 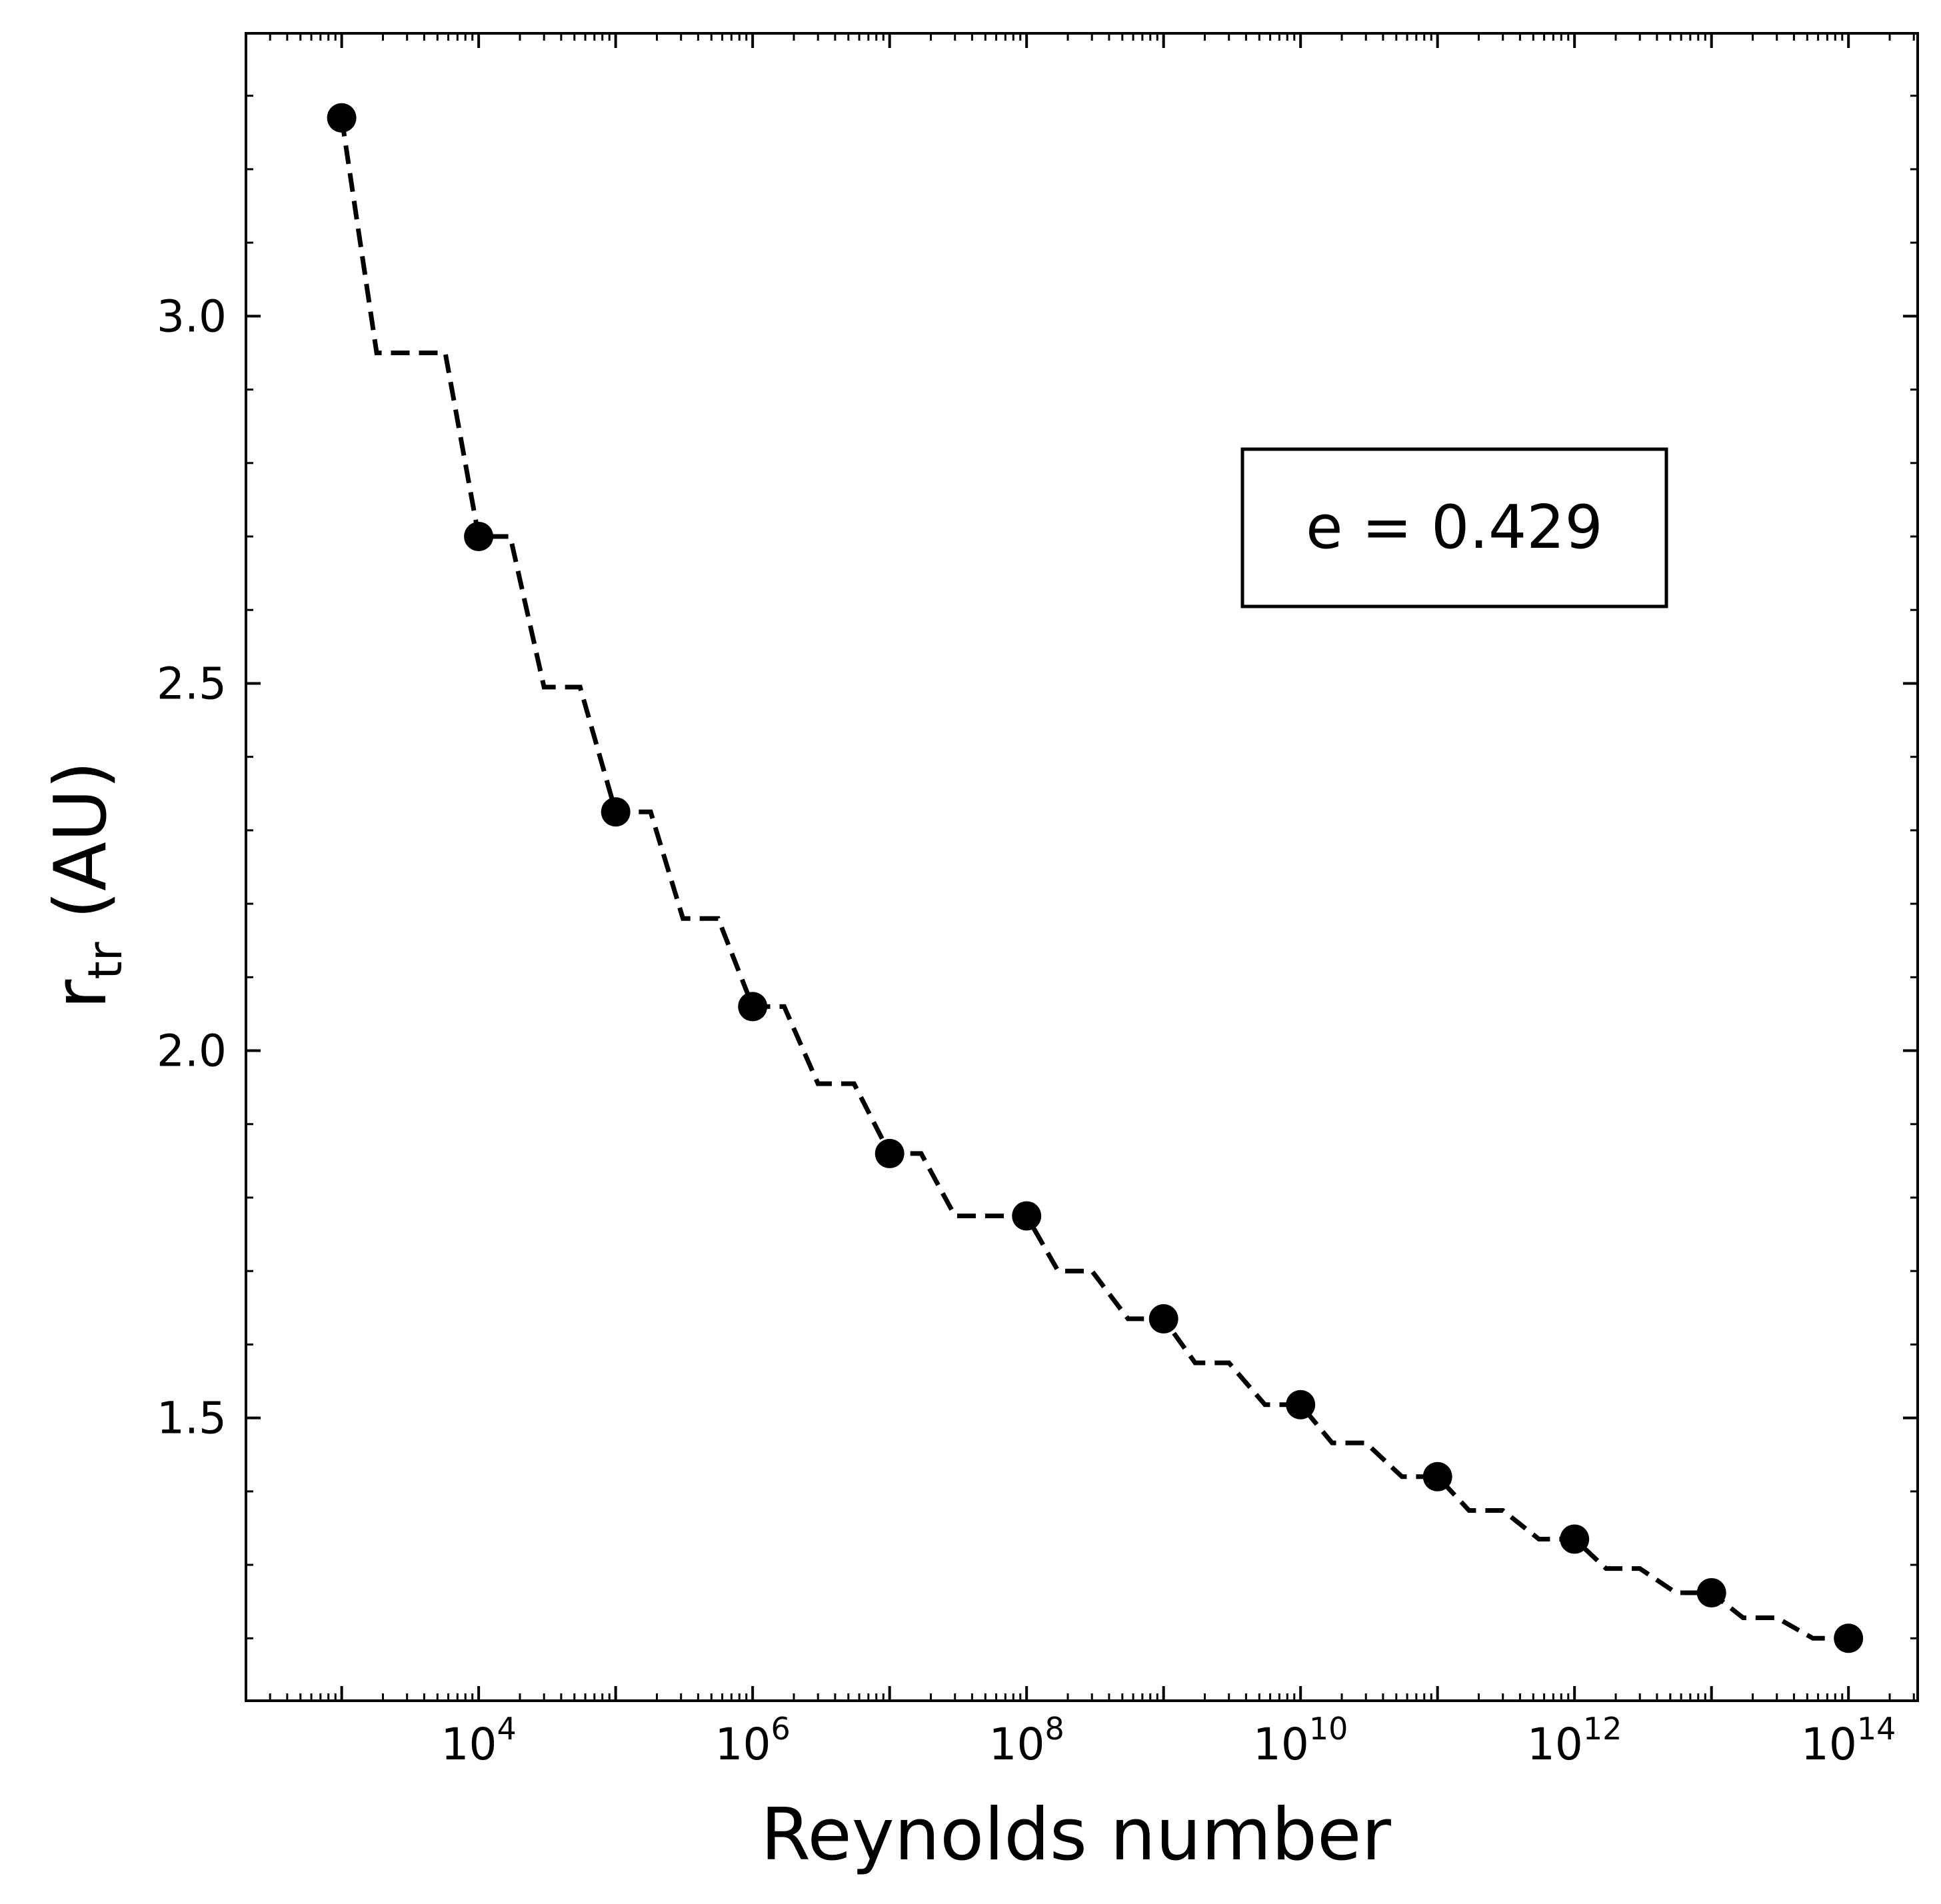 I want to click on x-tick-label: 10¹⁰, so click(x=1300, y=1740).